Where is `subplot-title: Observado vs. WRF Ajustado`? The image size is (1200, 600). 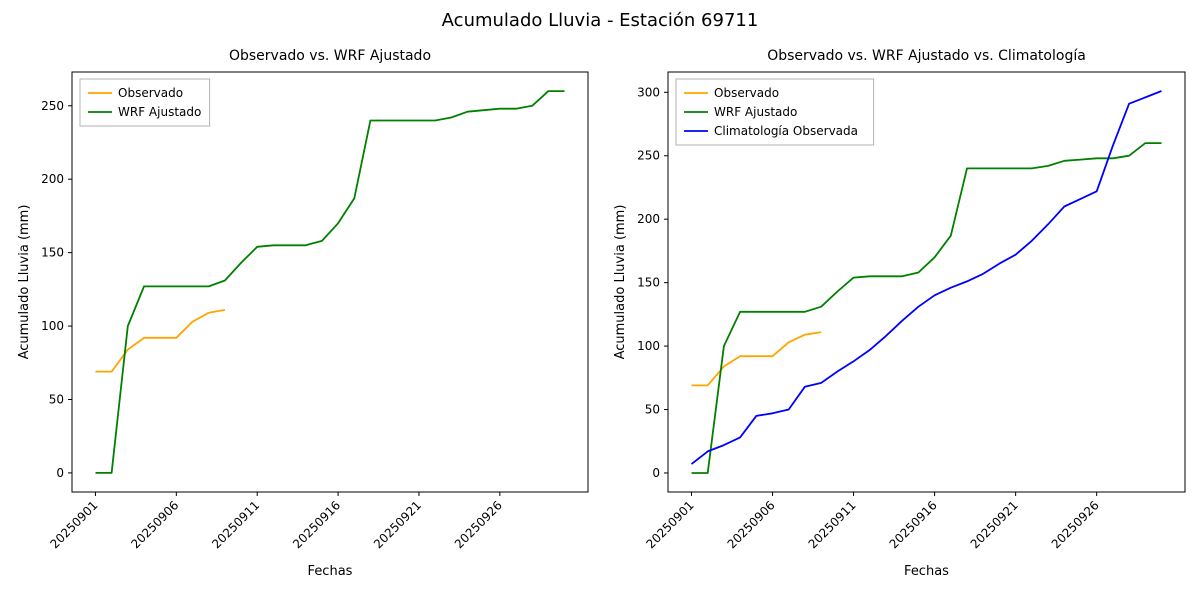 subplot-title: Observado vs. WRF Ajustado is located at coordinates (330, 56).